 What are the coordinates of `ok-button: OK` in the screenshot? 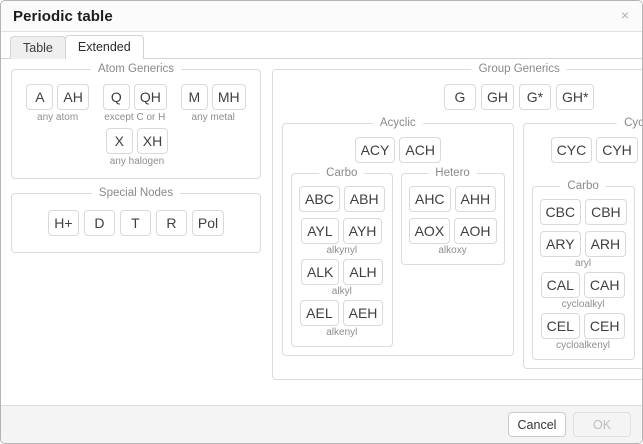 It's located at (602, 424).